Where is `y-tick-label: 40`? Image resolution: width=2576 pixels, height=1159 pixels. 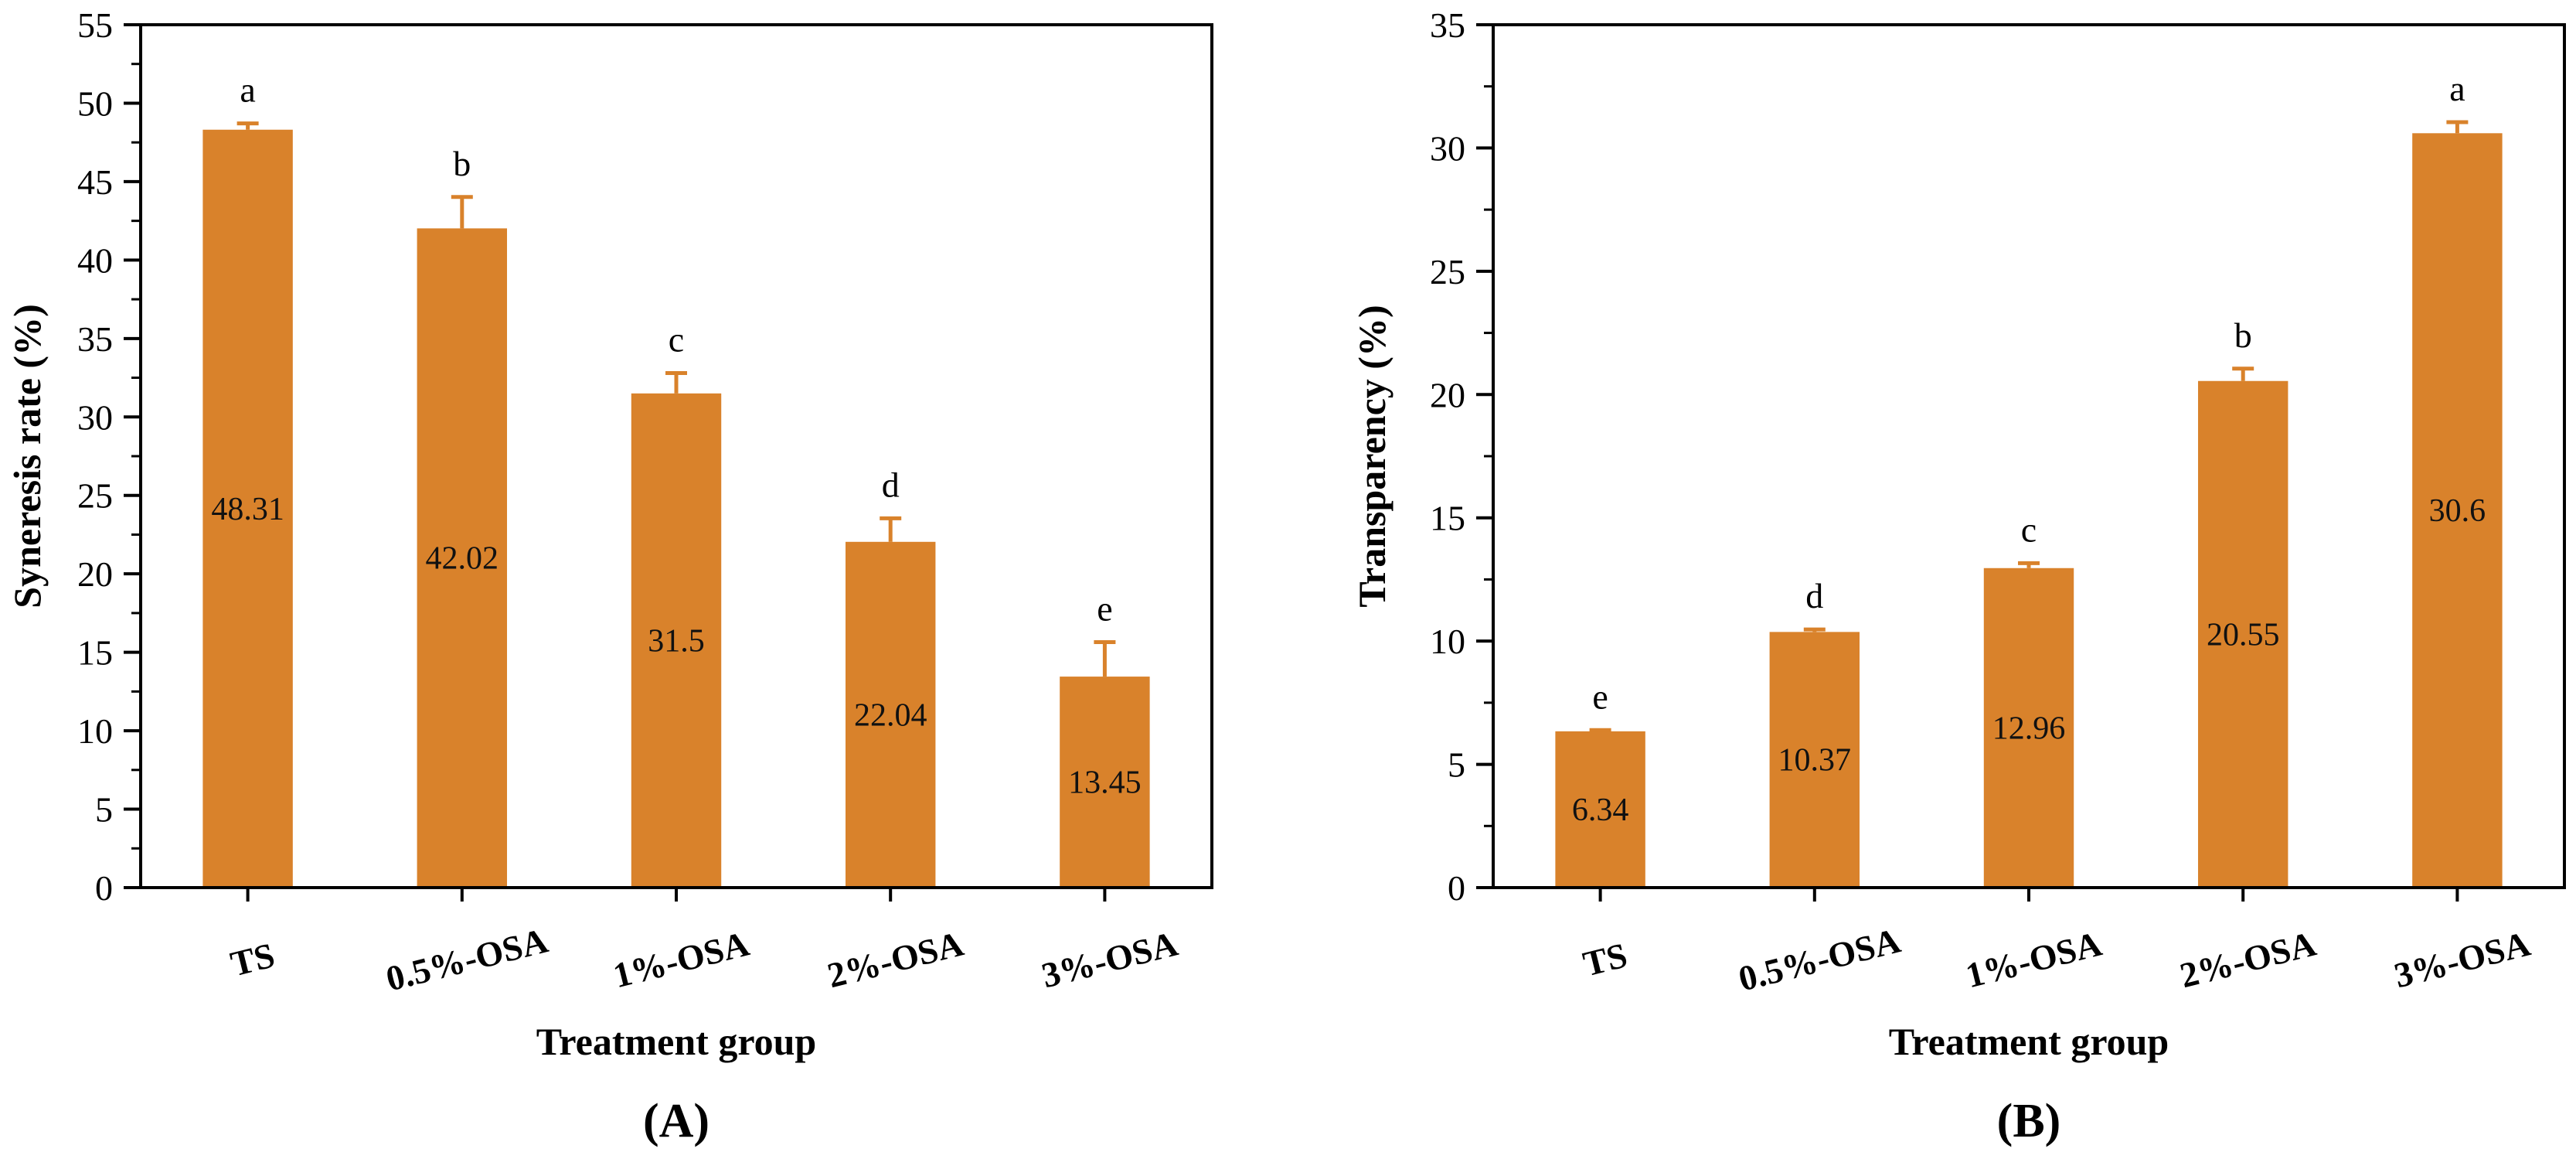
y-tick-label: 40 is located at coordinates (95, 260).